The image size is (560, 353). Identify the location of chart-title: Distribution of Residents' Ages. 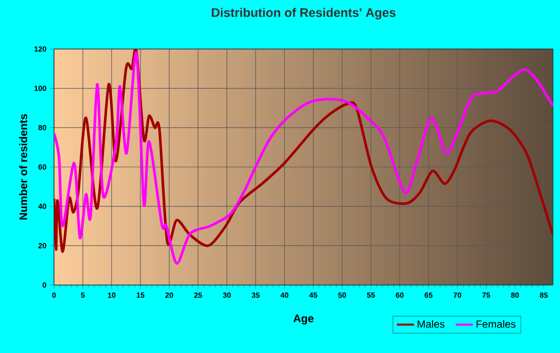
(304, 14).